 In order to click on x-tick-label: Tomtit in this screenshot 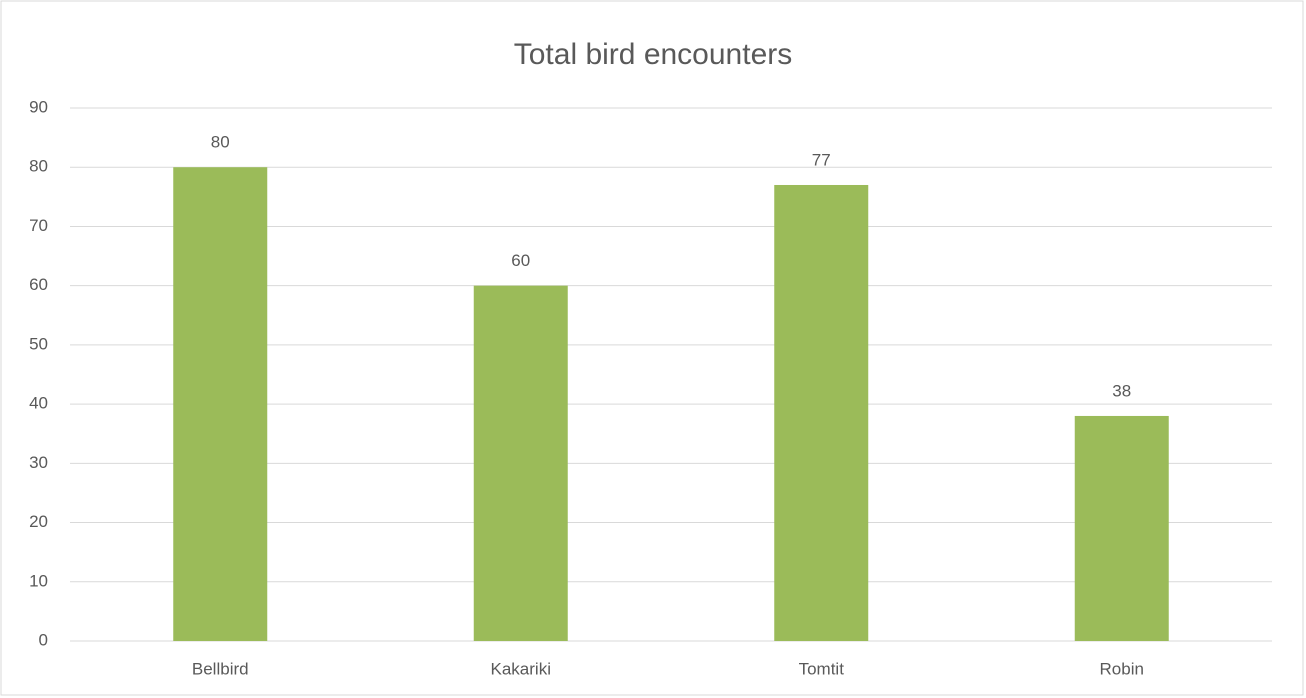, I will do `click(822, 668)`.